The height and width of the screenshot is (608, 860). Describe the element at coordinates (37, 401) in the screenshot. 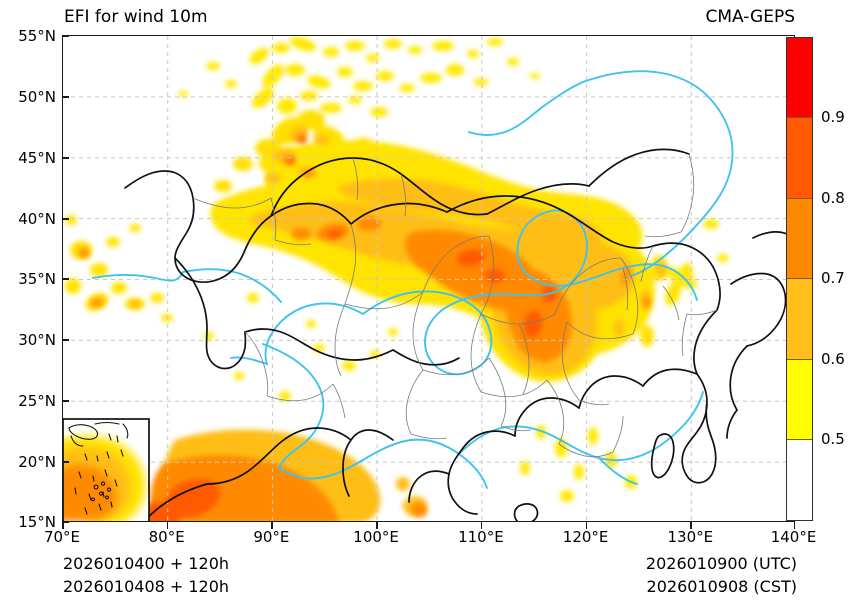

I see `ytick-label-25n: 25°N` at that location.